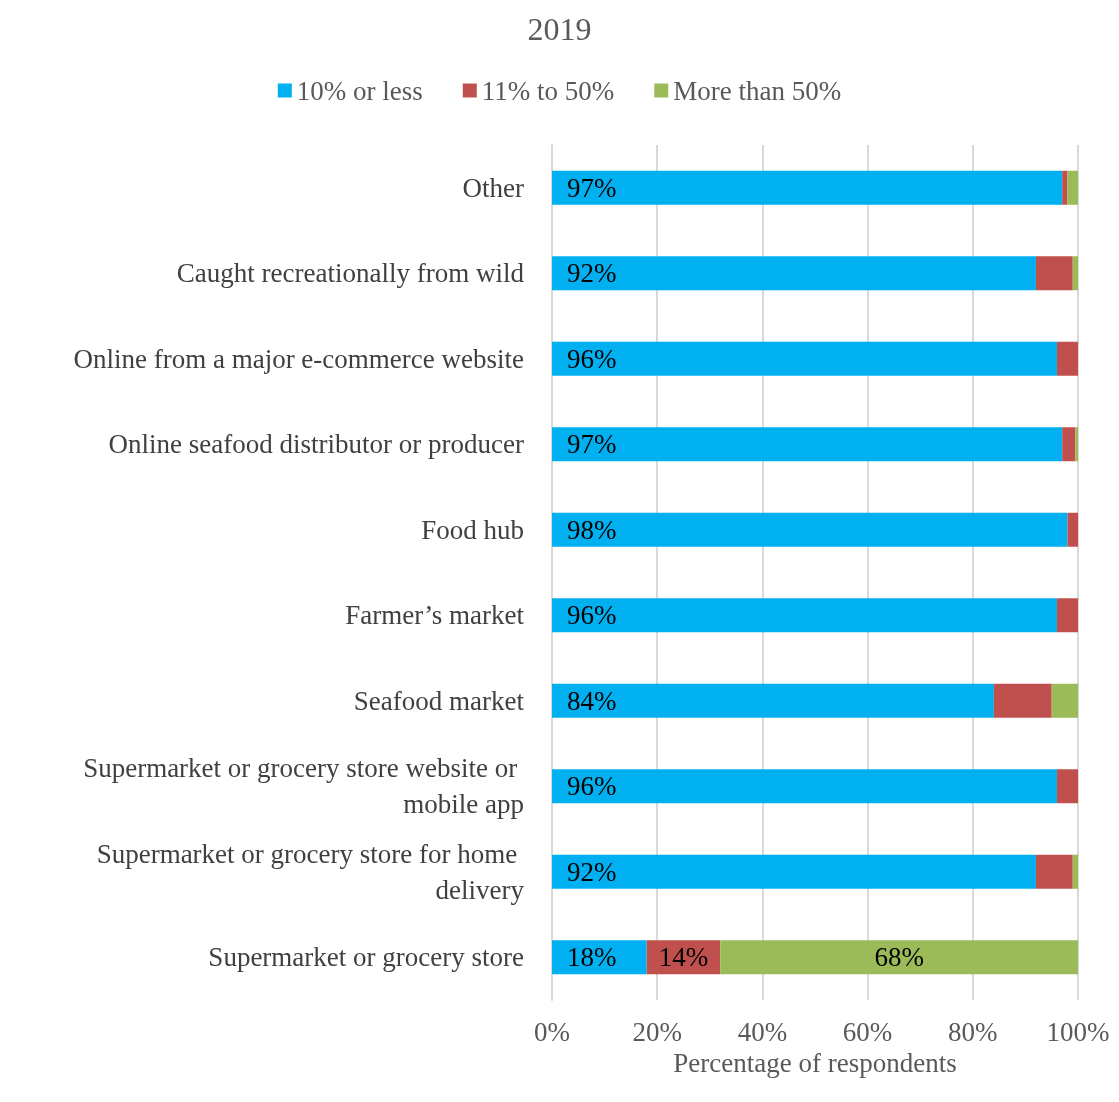  I want to click on legend-label: More than 50%, so click(757, 90).